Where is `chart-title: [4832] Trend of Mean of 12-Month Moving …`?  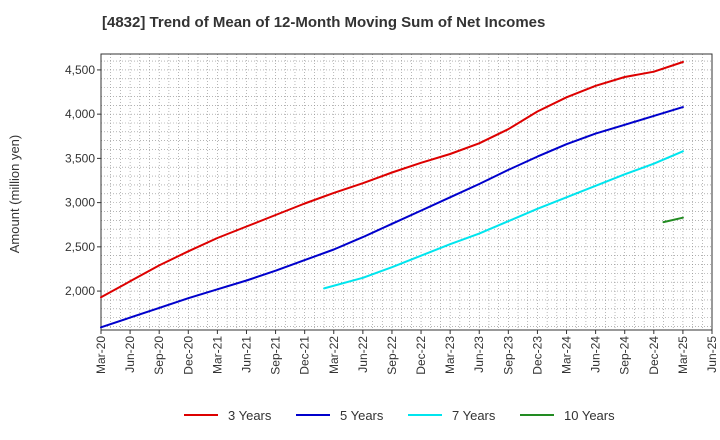 chart-title: [4832] Trend of Mean of 12-Month Moving … is located at coordinates (324, 22).